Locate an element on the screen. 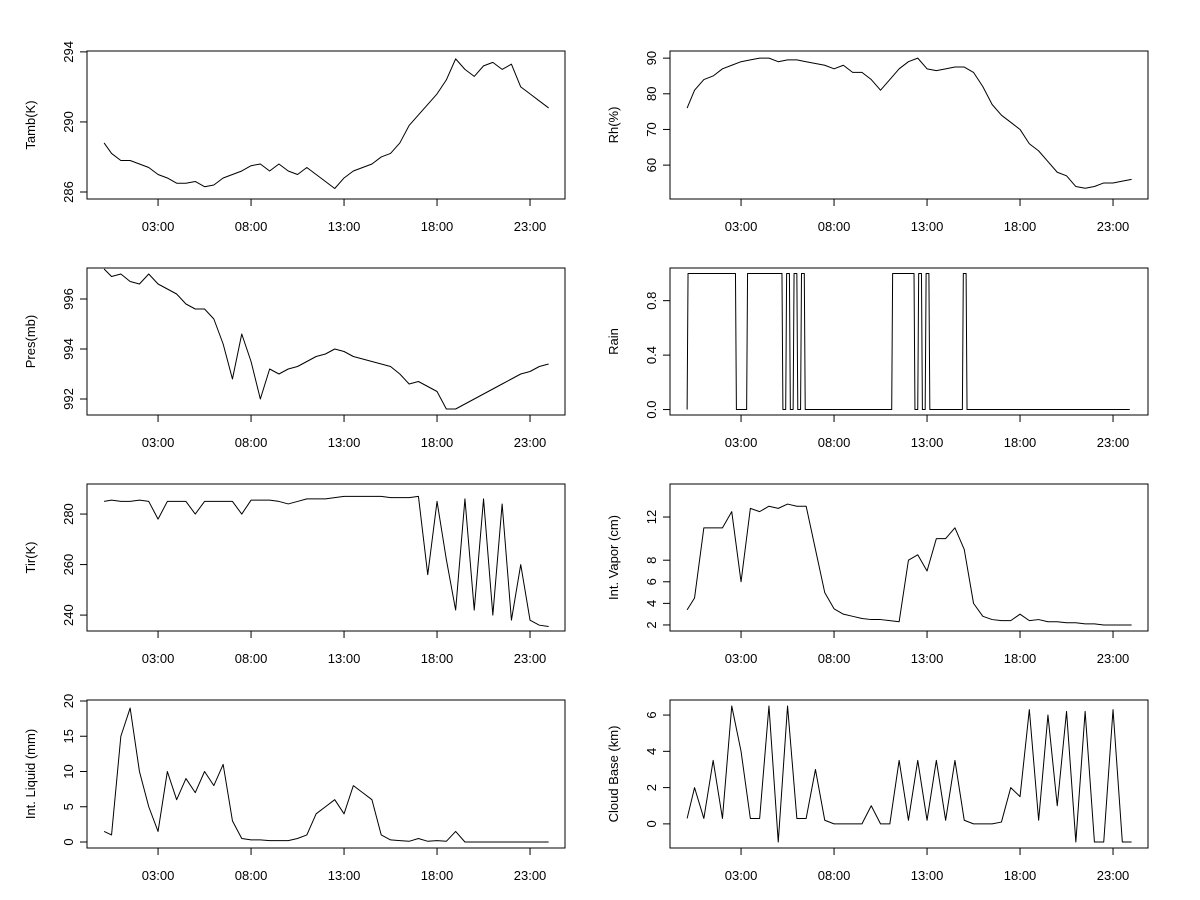 This screenshot has height=900, width=1200. y-tick-label: 12 is located at coordinates (651, 517).